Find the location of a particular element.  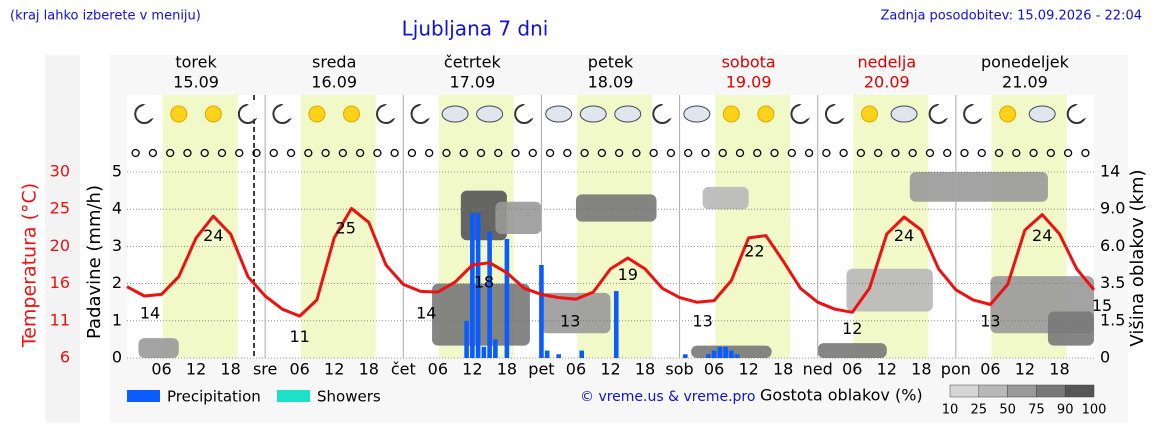

precip-axis-label: Padavine (mm/h) is located at coordinates (94, 262).